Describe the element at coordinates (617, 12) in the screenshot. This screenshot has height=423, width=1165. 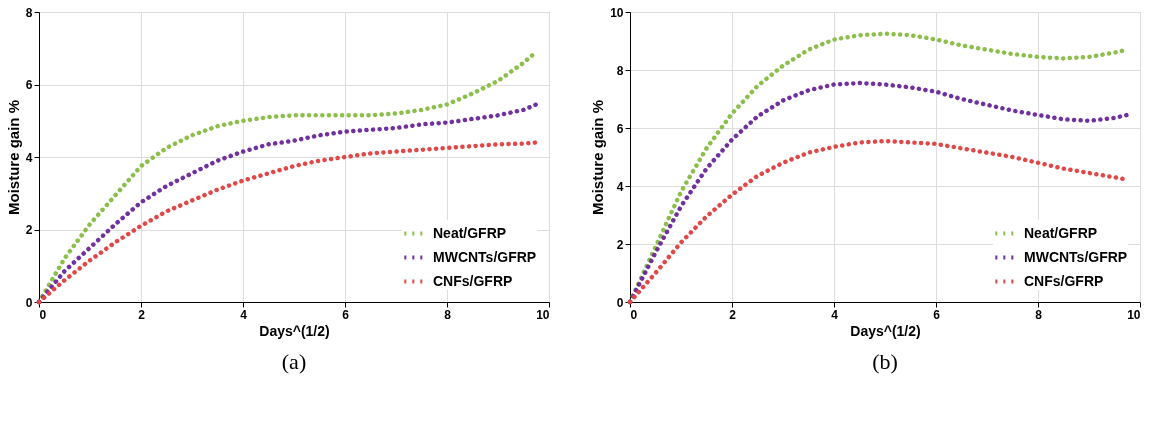
I see `y-tick-label: 10` at that location.